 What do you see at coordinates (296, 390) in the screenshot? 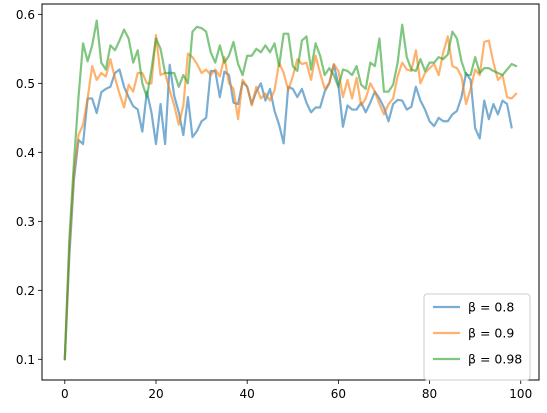
I see `x-axis: 0 20 40 60 80 100` at bounding box center [296, 390].